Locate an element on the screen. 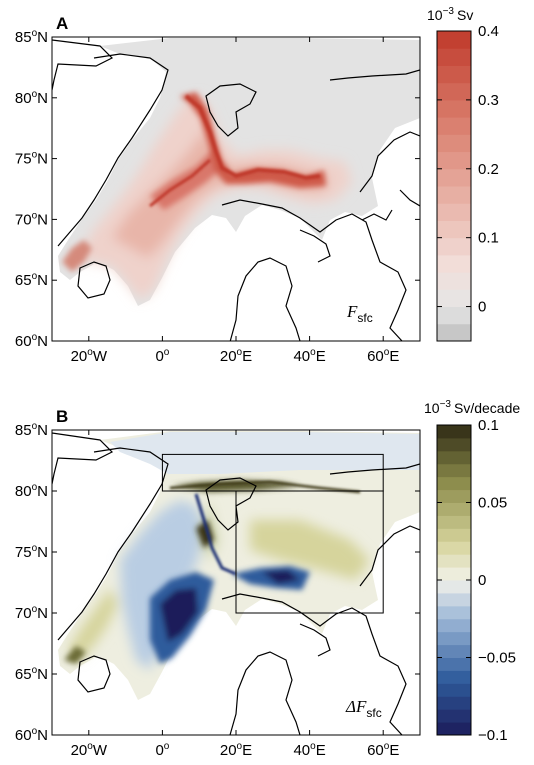 This screenshot has height=765, width=534. panel-b-region-boxes is located at coordinates (272, 533).